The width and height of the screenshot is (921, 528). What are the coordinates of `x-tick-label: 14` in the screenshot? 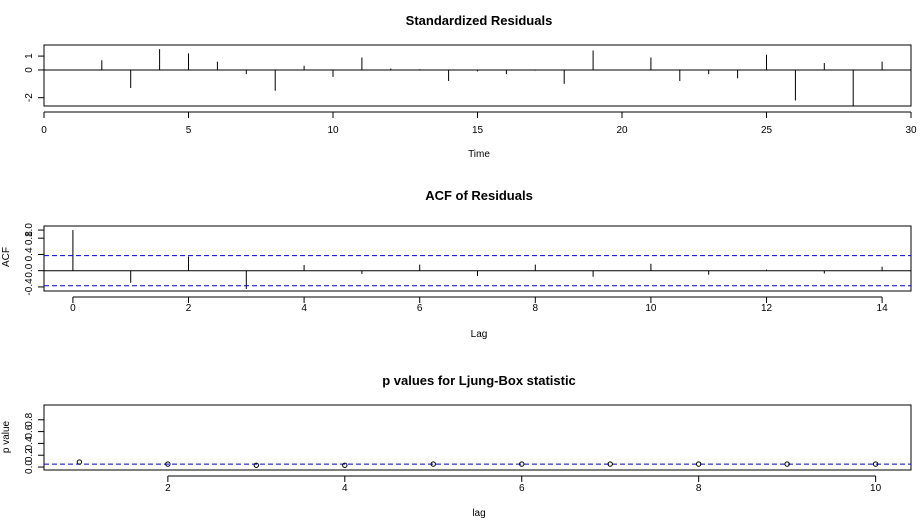 It's located at (883, 308).